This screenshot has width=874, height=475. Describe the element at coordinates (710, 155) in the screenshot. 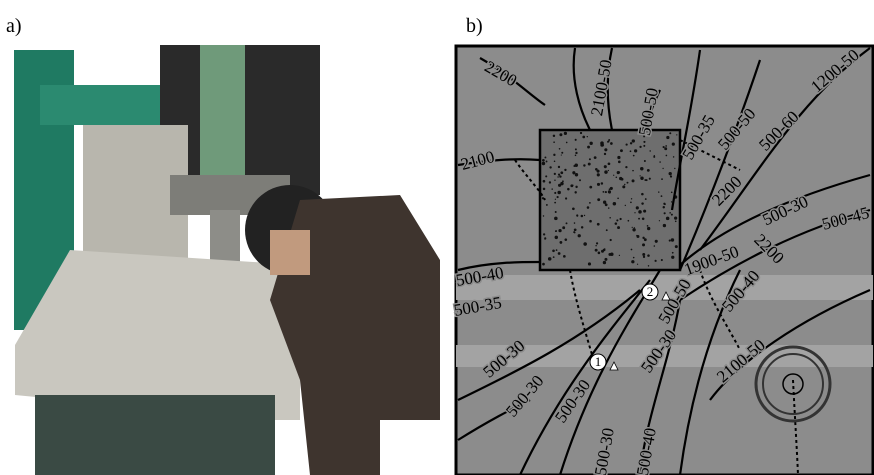

I see `dashed-crack` at that location.